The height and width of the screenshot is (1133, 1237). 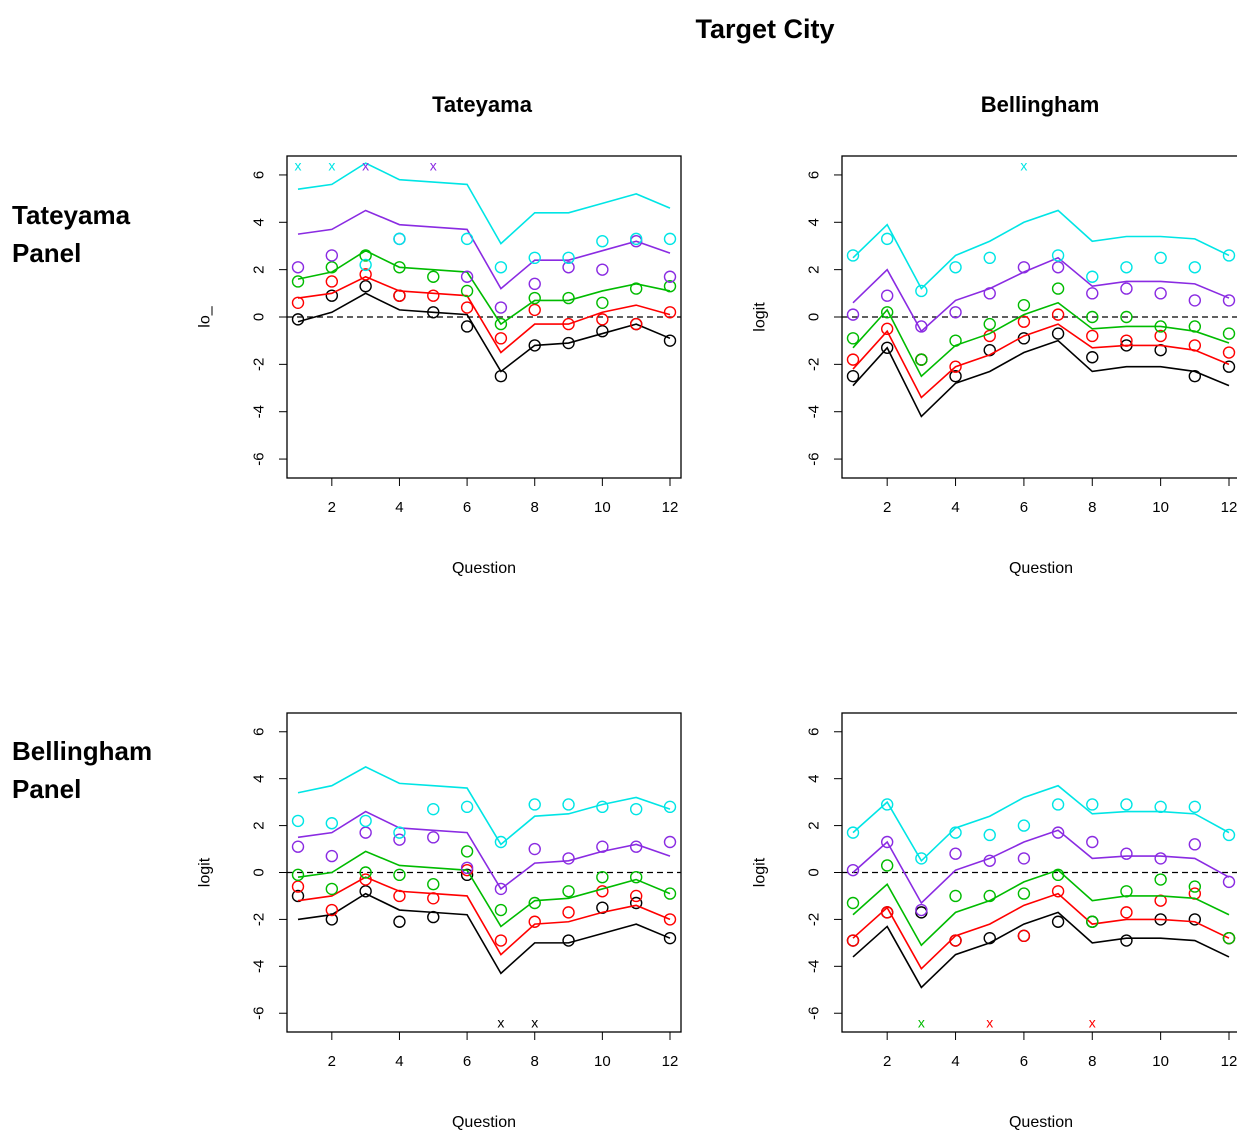 What do you see at coordinates (1092, 507) in the screenshot?
I see `x-tick-label: 8` at bounding box center [1092, 507].